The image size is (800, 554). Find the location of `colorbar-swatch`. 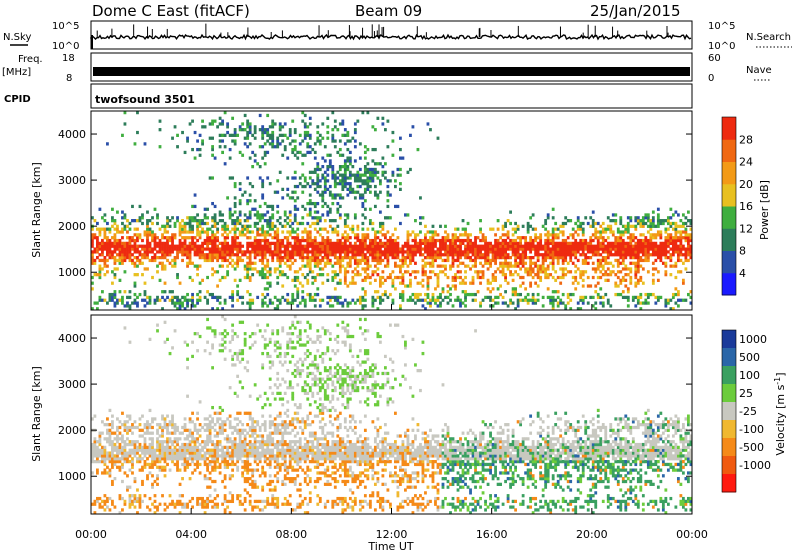

colorbar-swatch is located at coordinates (729, 150).